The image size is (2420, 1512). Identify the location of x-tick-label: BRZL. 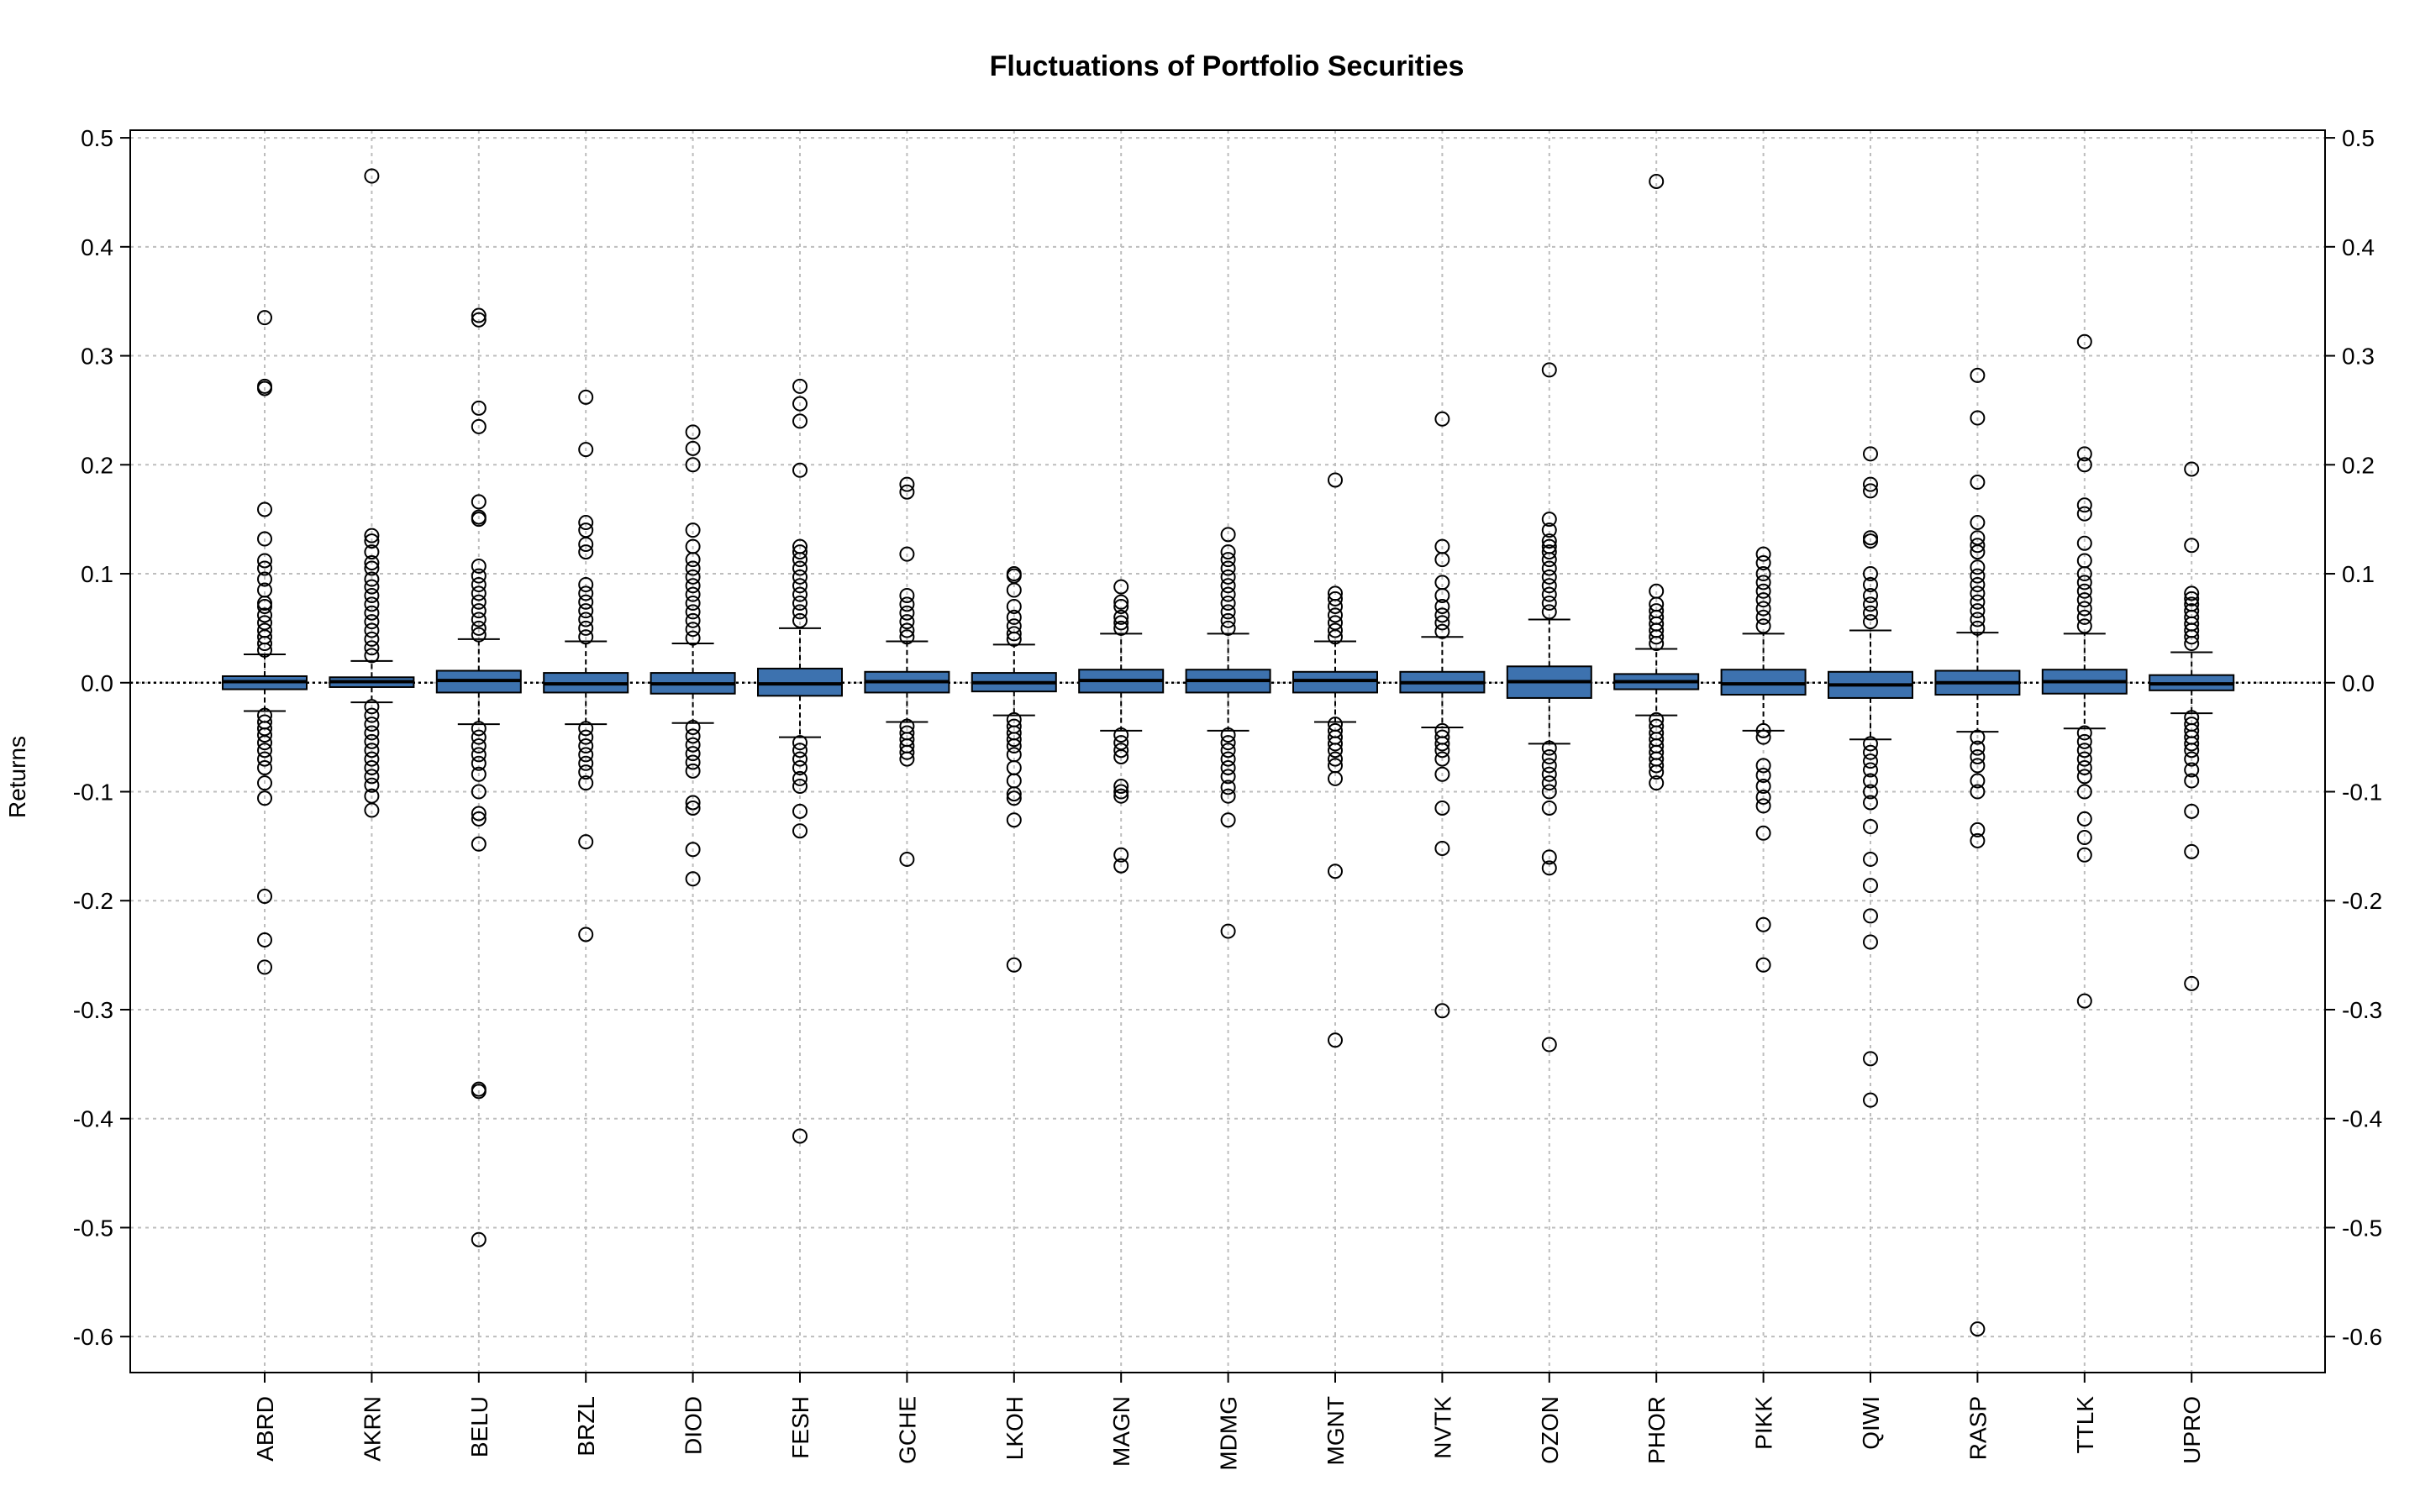
(586, 1426).